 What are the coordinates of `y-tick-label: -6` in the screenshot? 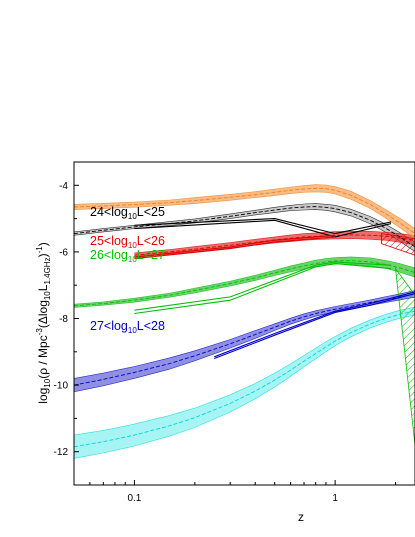 It's located at (63, 252).